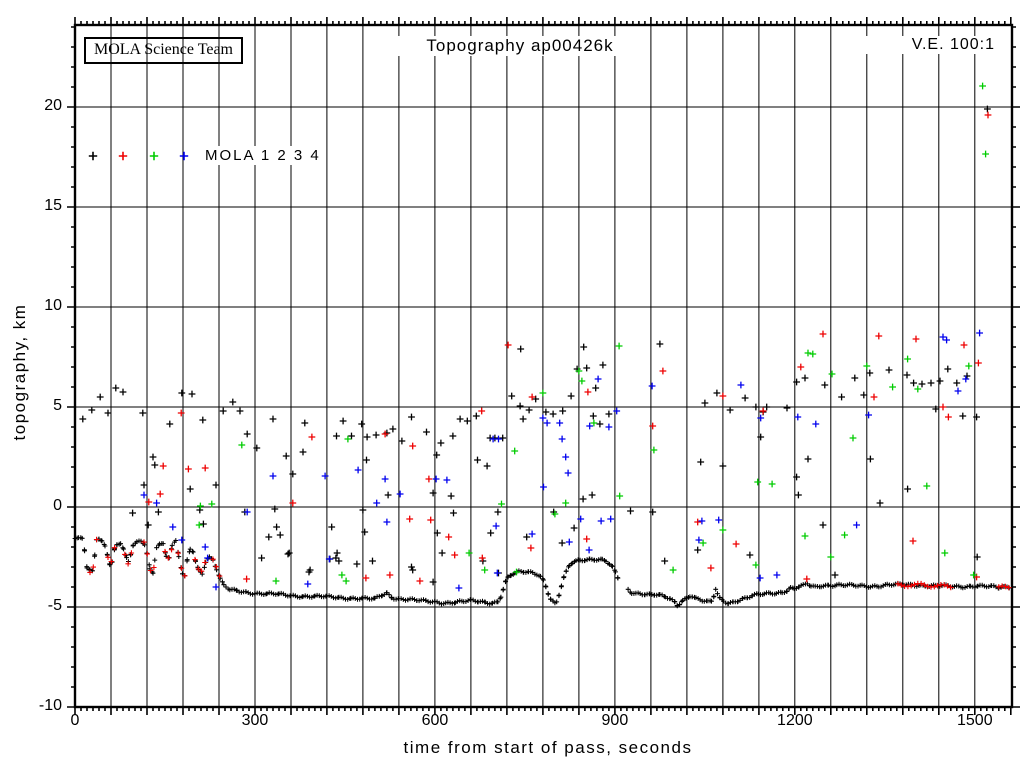 The width and height of the screenshot is (1024, 768). I want to click on science-team-label: MOLA Science Team, so click(163, 49).